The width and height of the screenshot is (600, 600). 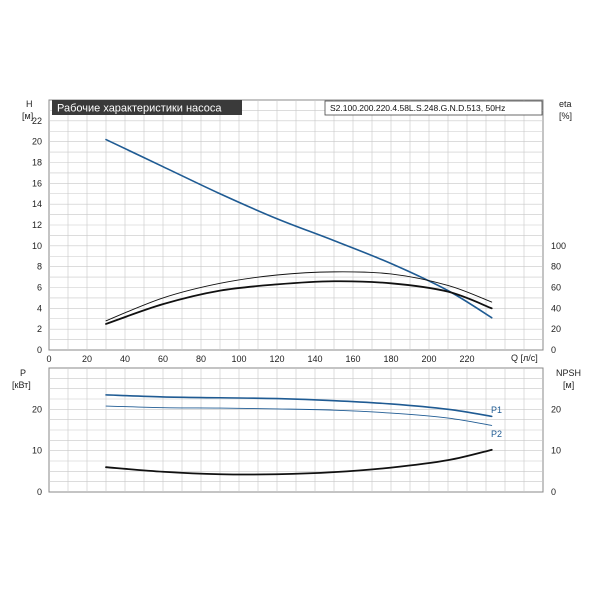 What do you see at coordinates (39, 267) in the screenshot?
I see `y-left-tick-label: 8` at bounding box center [39, 267].